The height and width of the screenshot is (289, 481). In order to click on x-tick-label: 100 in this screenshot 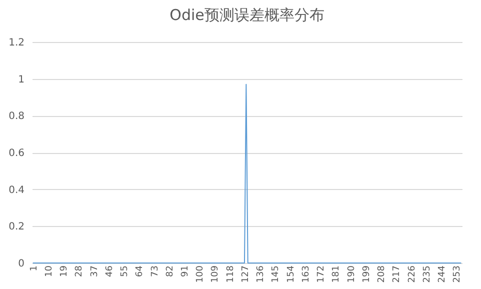, I will do `click(201, 274)`.